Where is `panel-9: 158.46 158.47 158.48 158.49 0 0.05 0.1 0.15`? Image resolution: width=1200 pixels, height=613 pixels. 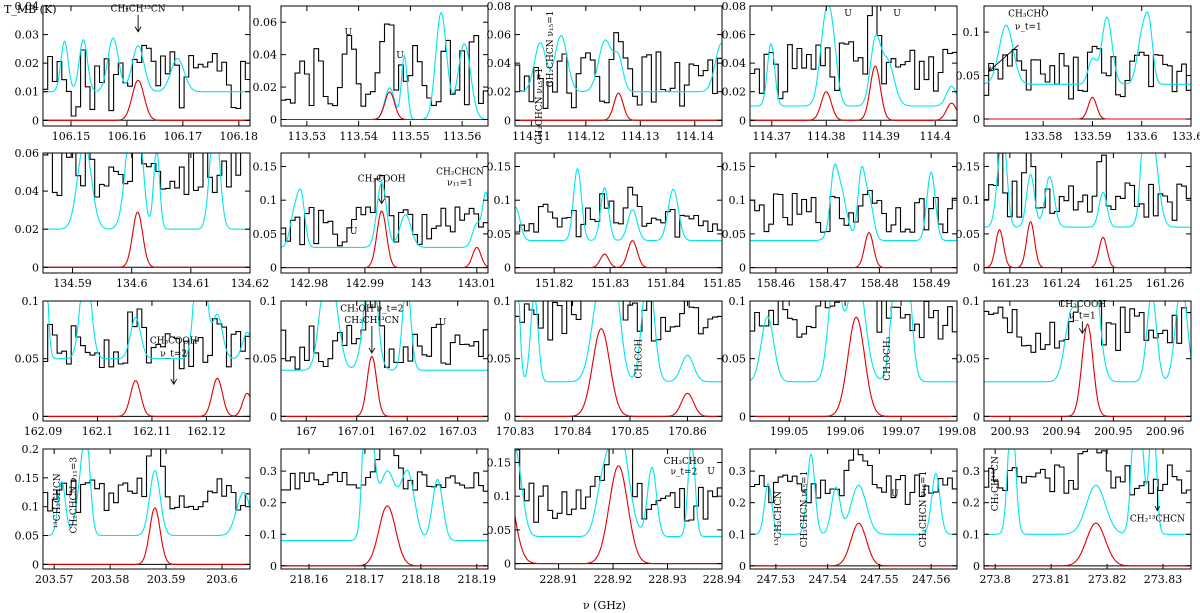 panel-9: 158.46 158.47 158.48 158.49 0 0.05 0.1 0.15 is located at coordinates (840, 221).